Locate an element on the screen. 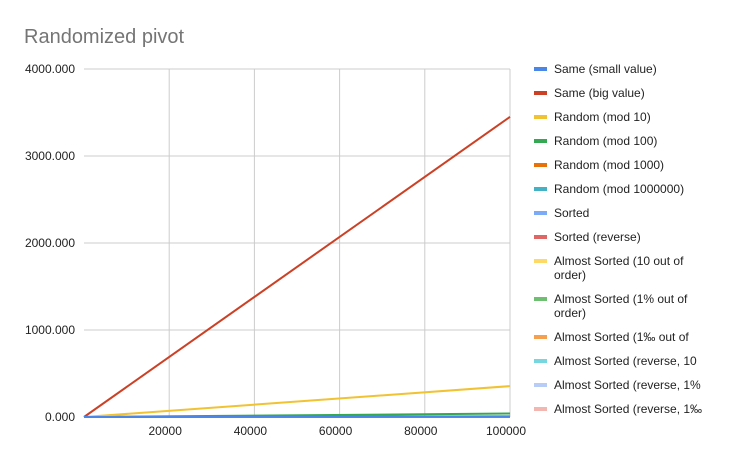 The image size is (741, 460). legend-item: Random (mod 1000) is located at coordinates (599, 165).